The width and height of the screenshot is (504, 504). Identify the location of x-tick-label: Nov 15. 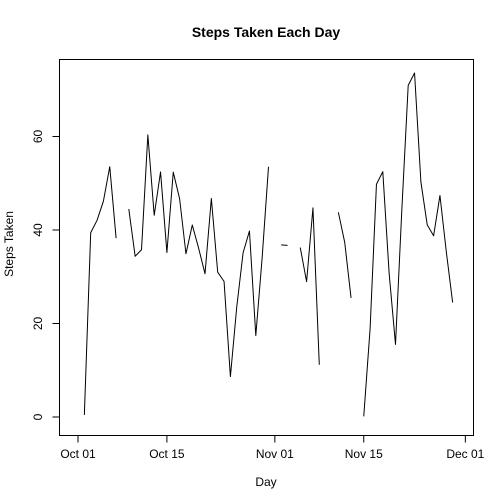
(364, 454).